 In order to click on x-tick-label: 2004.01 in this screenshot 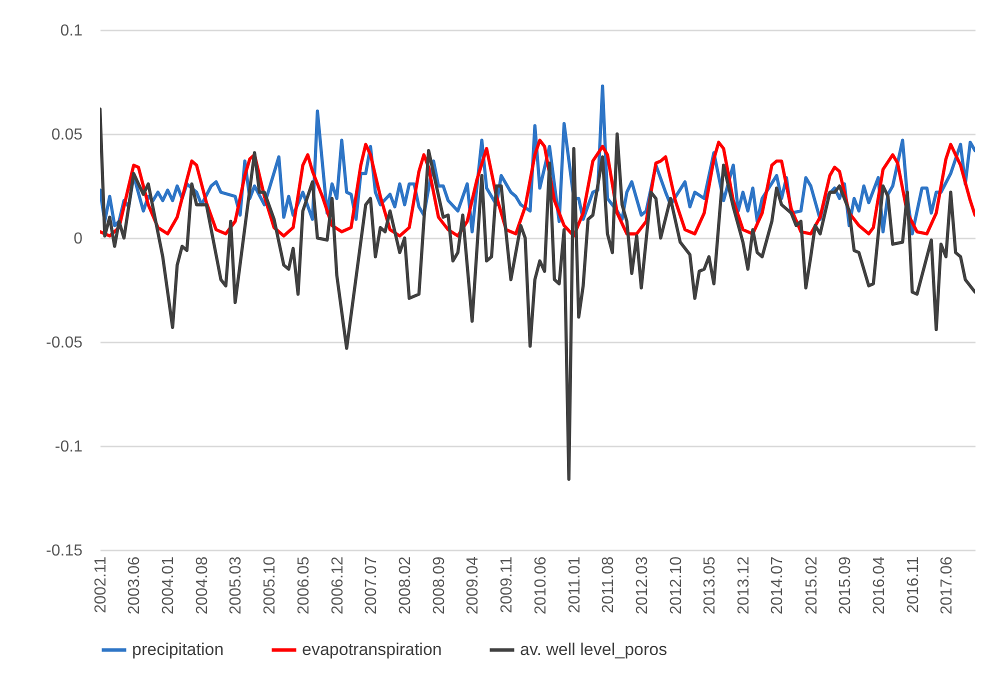, I will do `click(169, 585)`.